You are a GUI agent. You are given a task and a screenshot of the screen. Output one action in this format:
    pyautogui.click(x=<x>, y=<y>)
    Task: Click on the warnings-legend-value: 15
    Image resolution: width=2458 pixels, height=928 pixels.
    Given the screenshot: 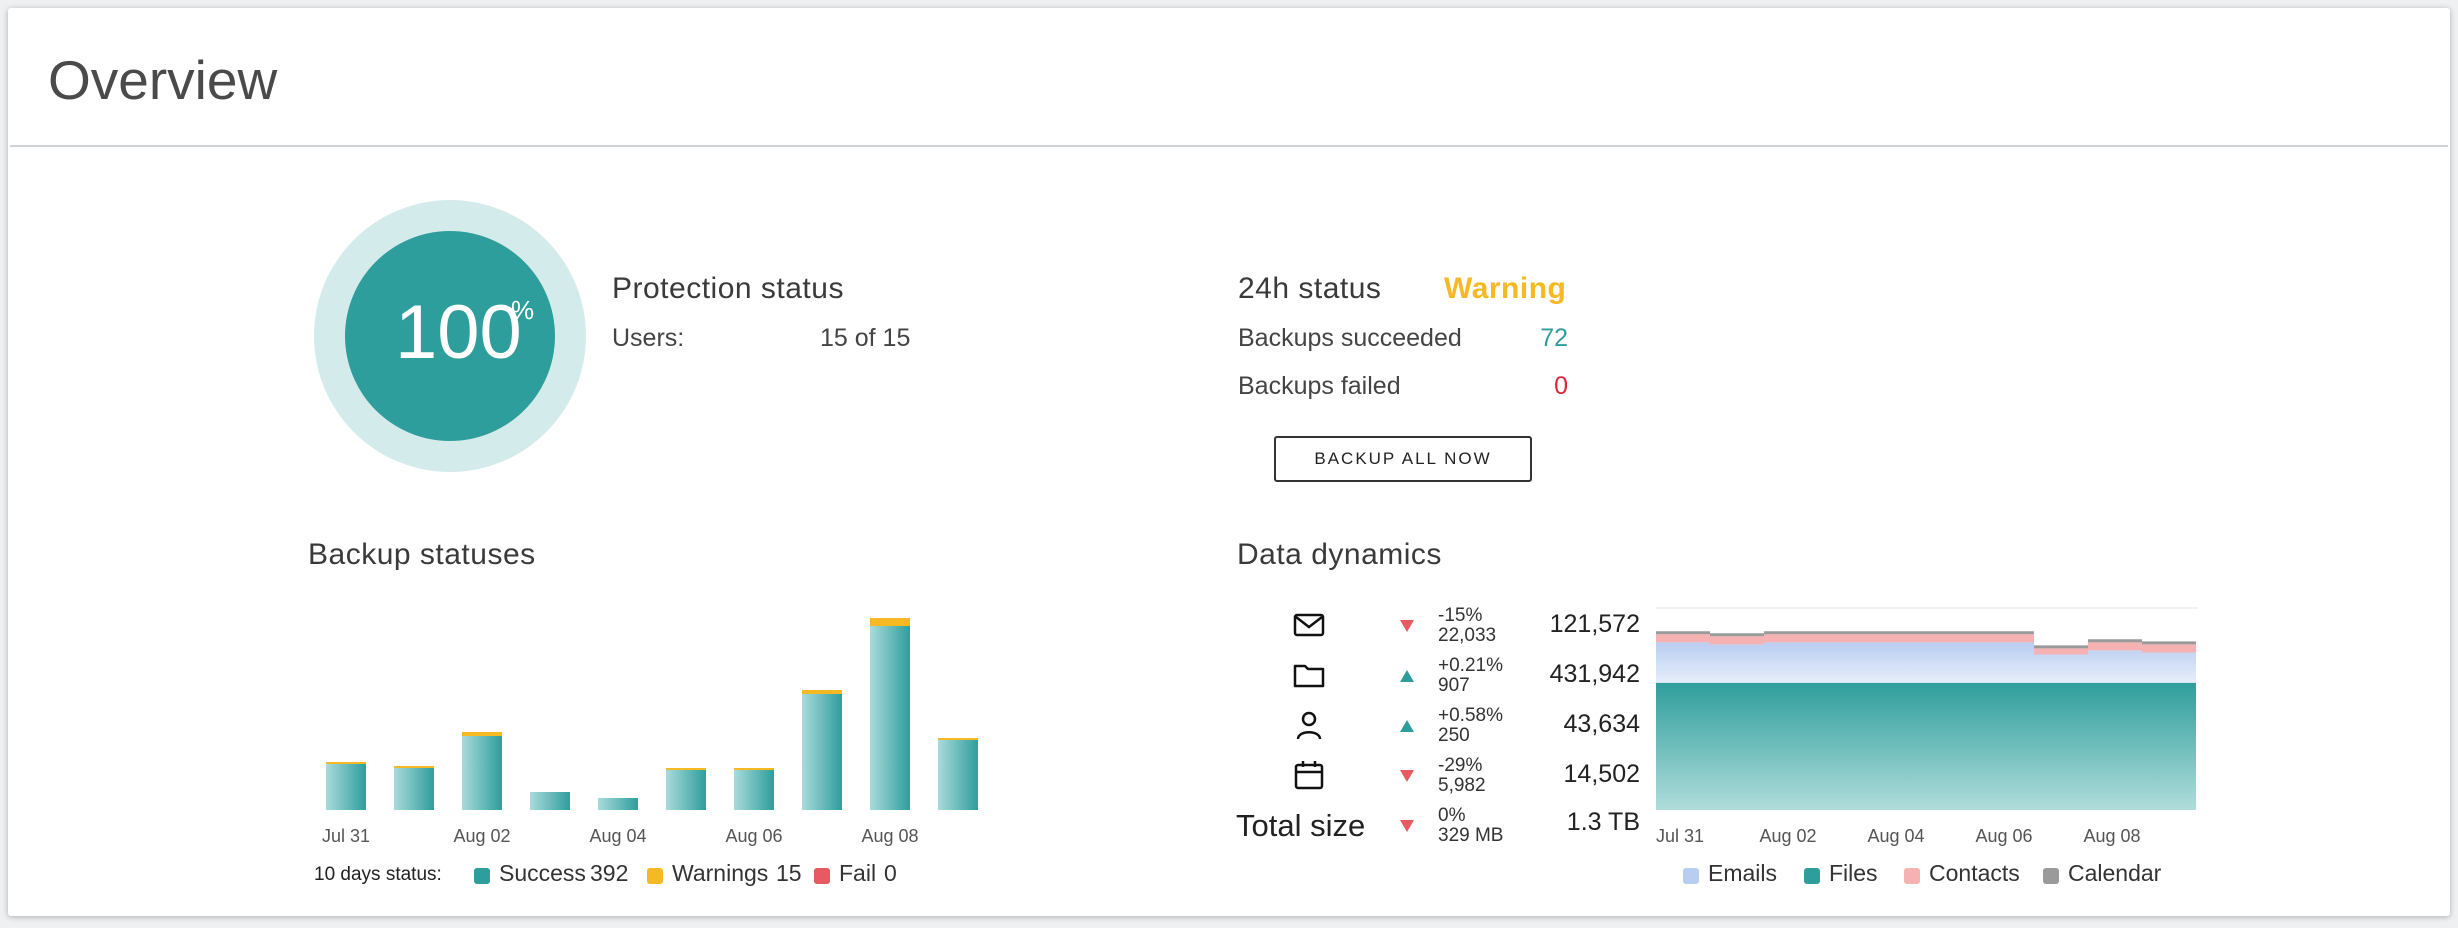 What is the action you would take?
    pyautogui.click(x=789, y=873)
    